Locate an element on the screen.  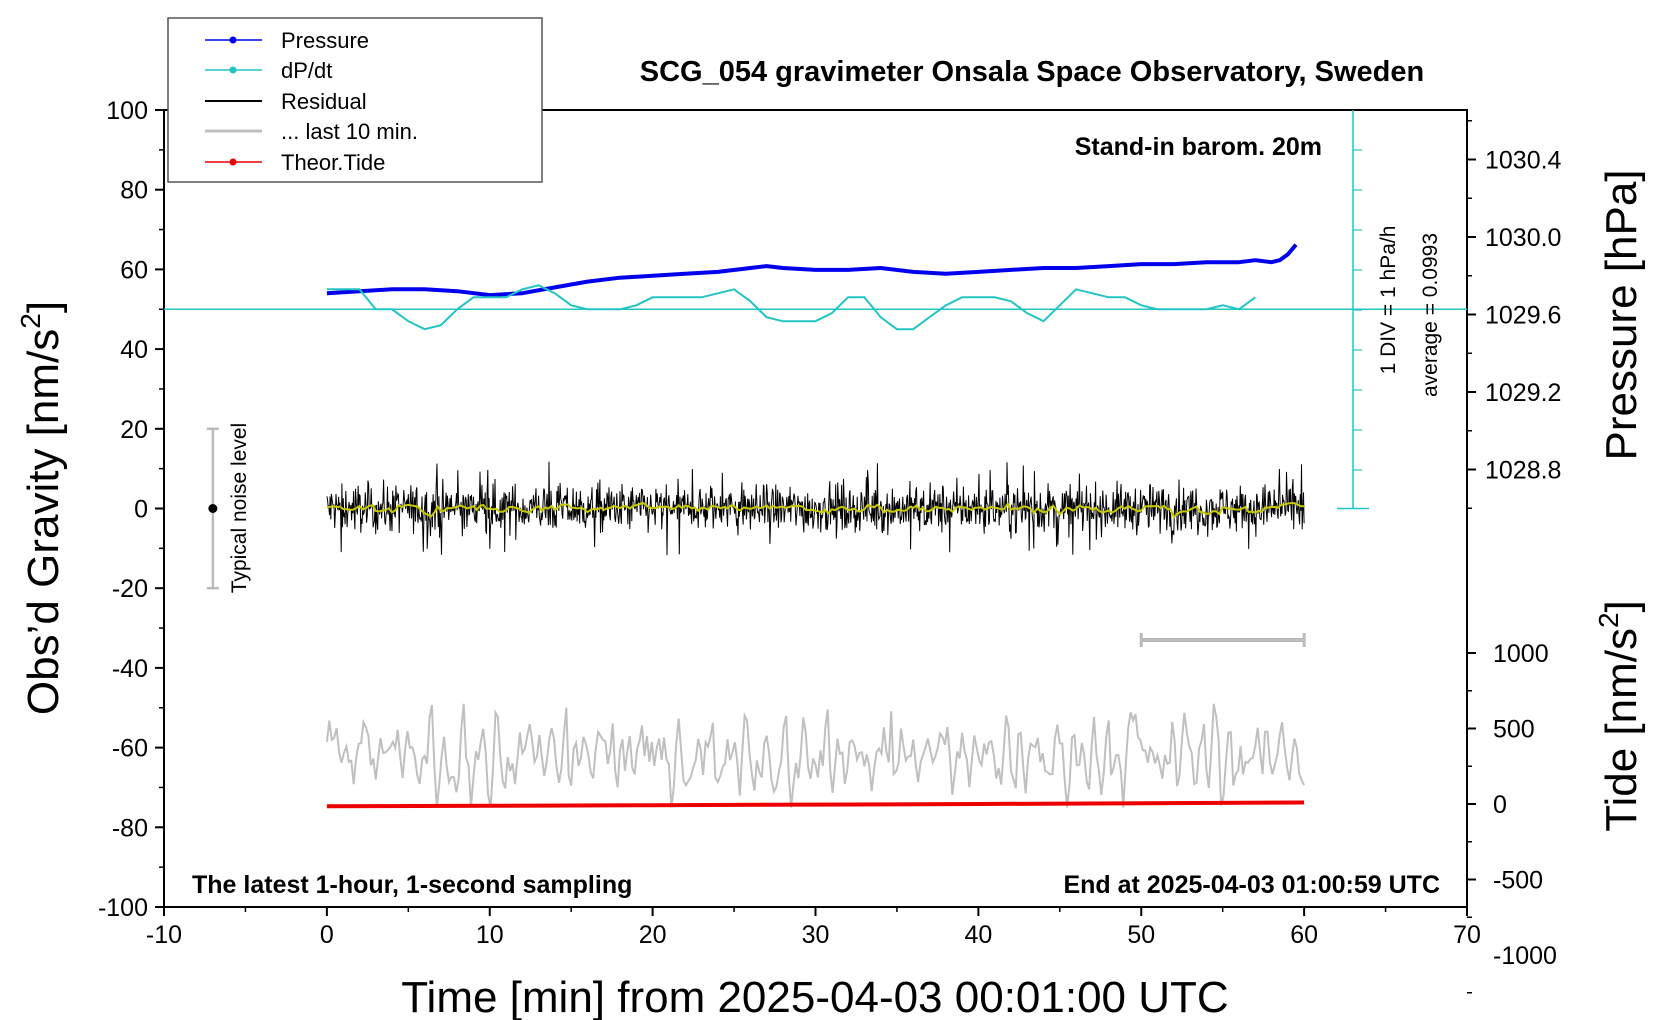
barometer-note: Stand-in barom. 20m is located at coordinates (1198, 147).